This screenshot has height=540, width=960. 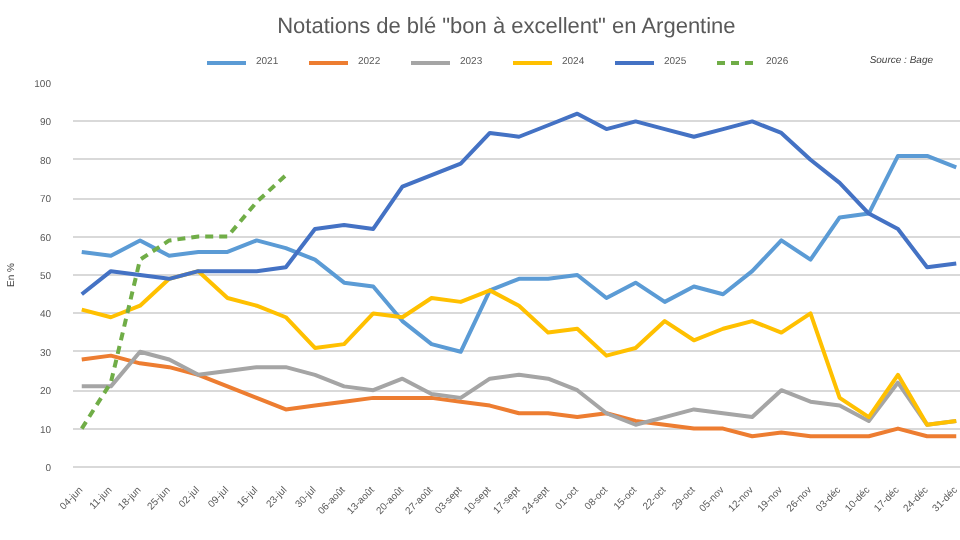 What do you see at coordinates (506, 27) in the screenshot?
I see `chart-title: Notations de blé "bon à excellent" en Argentine` at bounding box center [506, 27].